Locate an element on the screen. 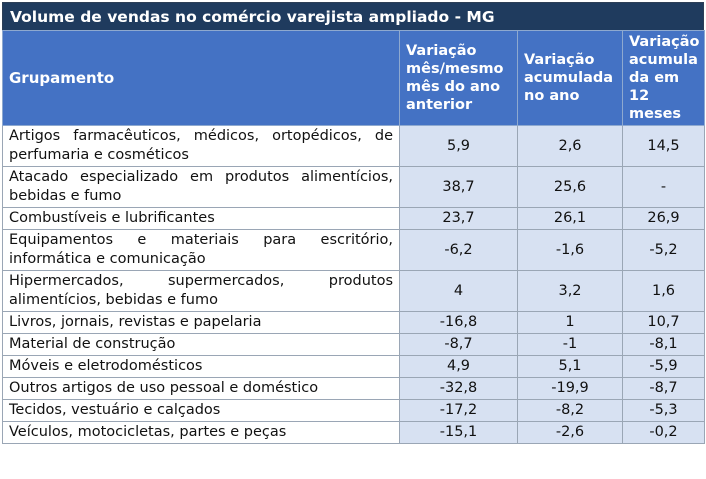  row-label: Combustíveis e lubrificantes is located at coordinates (201, 218).